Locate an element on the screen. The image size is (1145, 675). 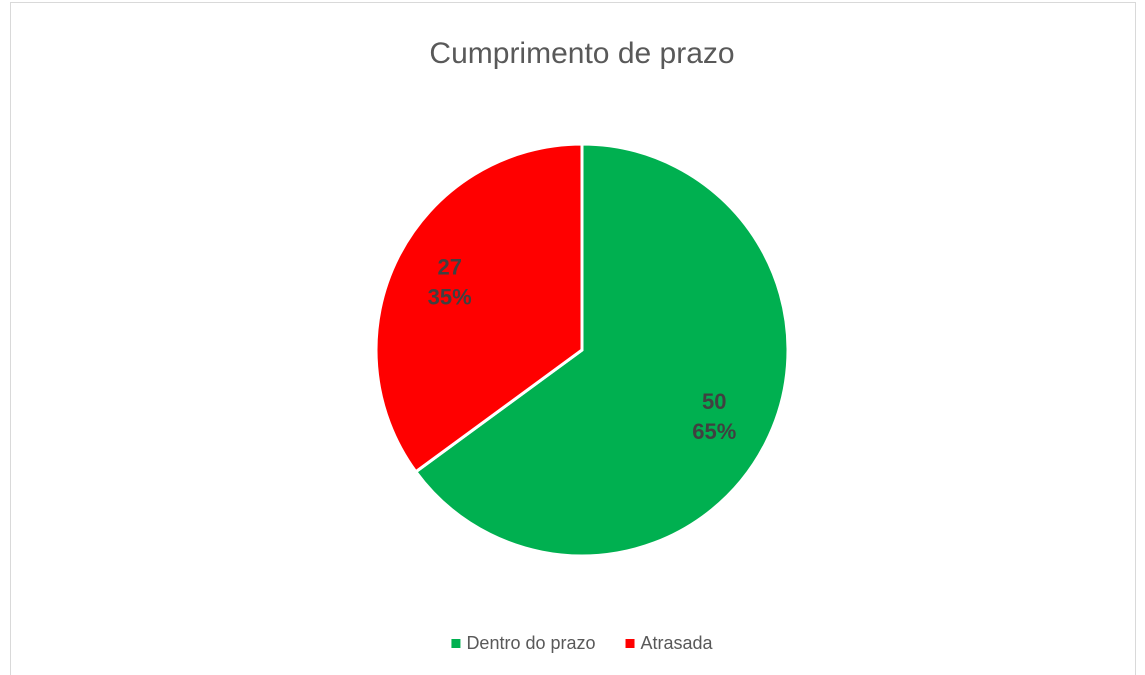
data-label: 50 is located at coordinates (714, 401).